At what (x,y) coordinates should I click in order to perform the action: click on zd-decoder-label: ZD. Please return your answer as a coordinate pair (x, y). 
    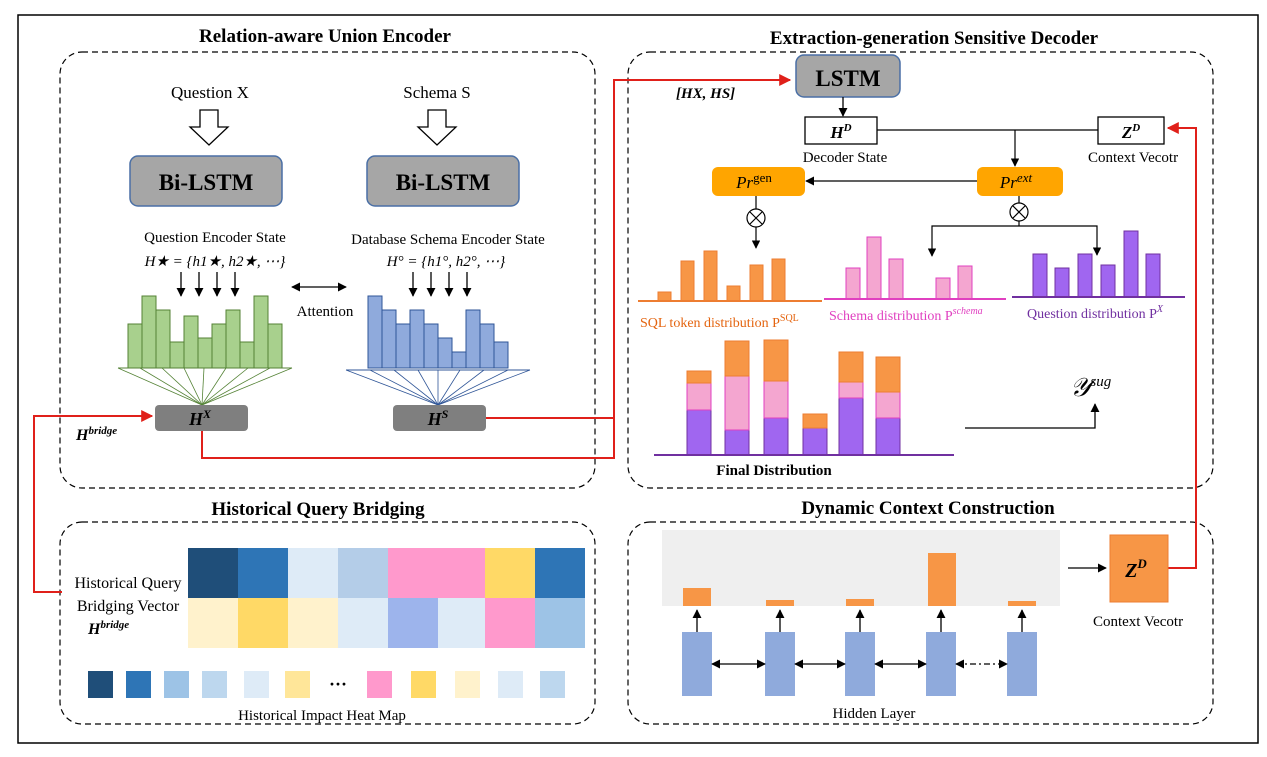
    Looking at the image, I should click on (1130, 132).